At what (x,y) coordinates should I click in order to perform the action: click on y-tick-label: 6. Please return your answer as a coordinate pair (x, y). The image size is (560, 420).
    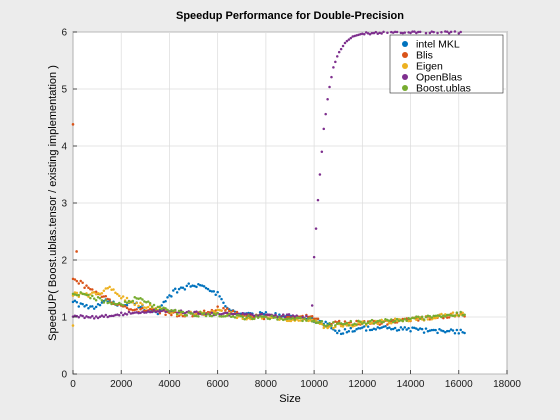
    Looking at the image, I should click on (64, 33).